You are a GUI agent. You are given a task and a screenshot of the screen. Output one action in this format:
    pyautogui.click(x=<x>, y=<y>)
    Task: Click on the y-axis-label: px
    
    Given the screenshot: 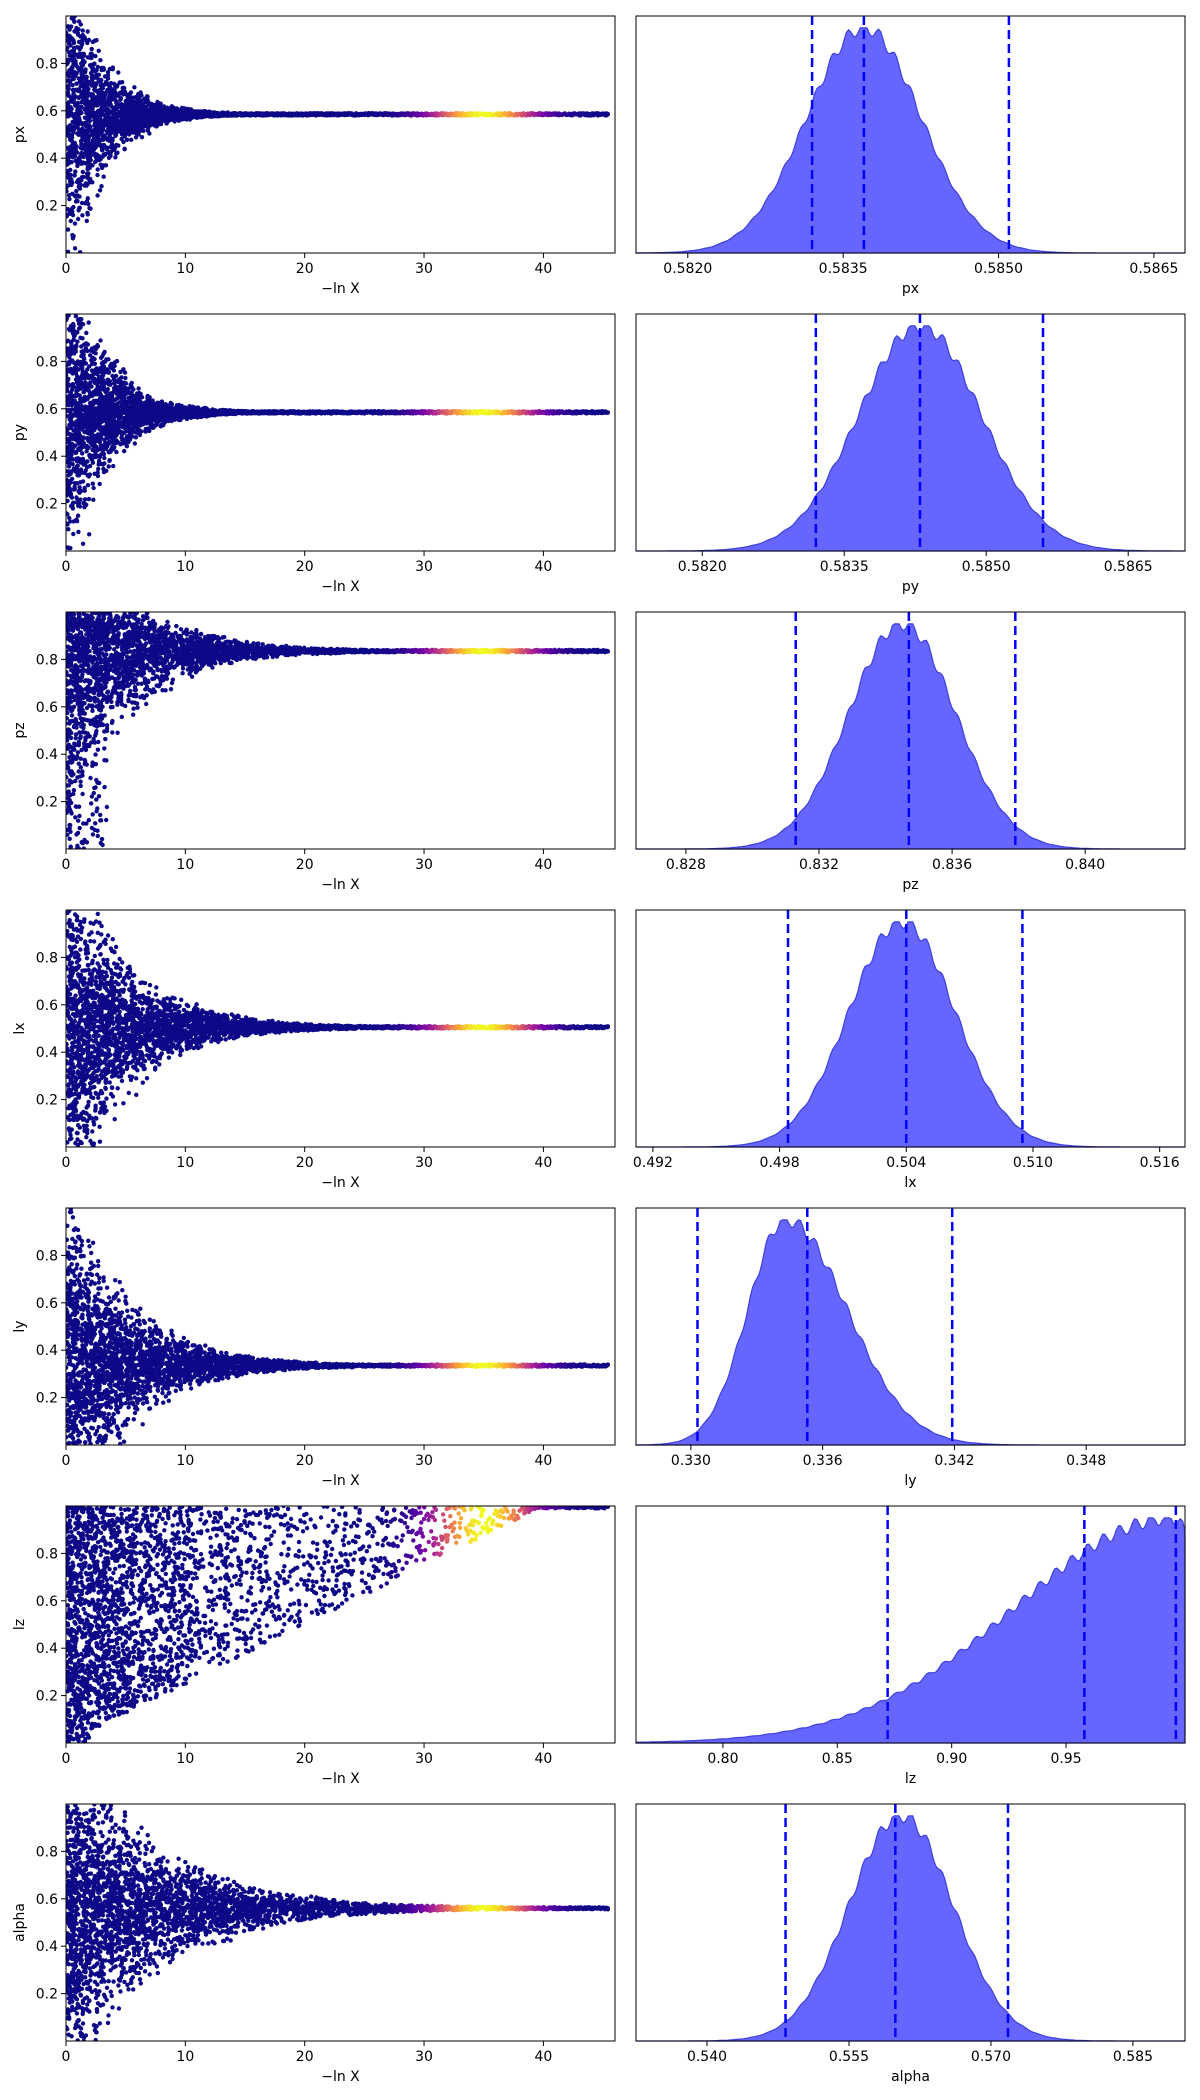 What is the action you would take?
    pyautogui.click(x=20, y=134)
    